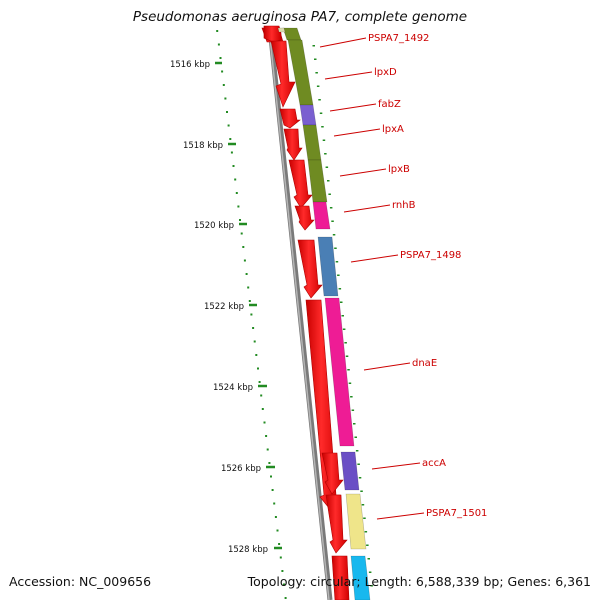 Image resolution: width=600 pixels, height=600 pixels. I want to click on gene-label-lpxd: lpxD, so click(360, 73).